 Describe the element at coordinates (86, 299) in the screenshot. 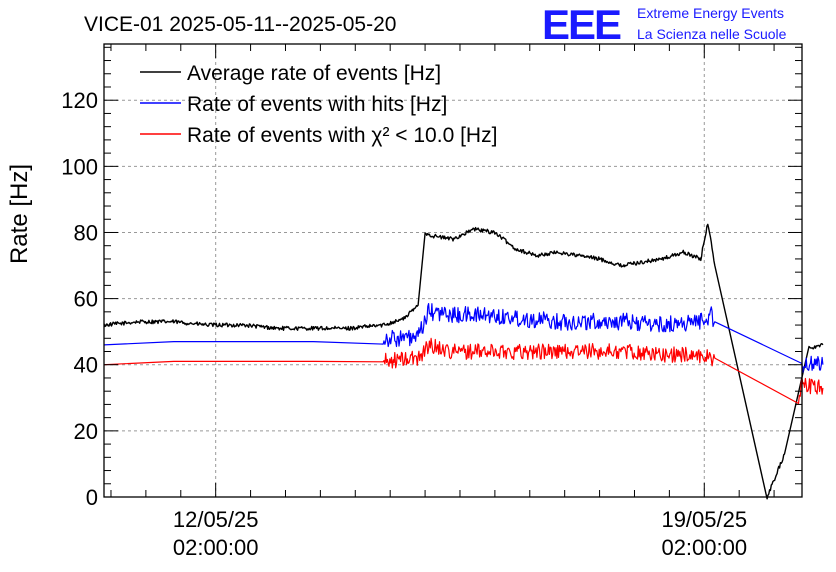

I see `y-tick-label-60: 60` at that location.